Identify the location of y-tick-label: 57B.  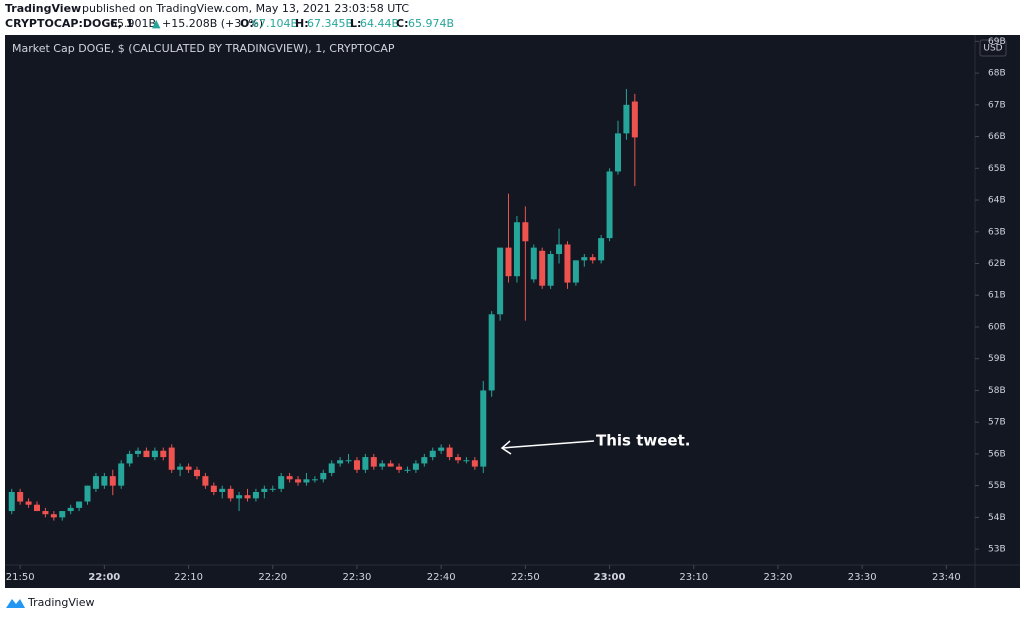
(997, 423).